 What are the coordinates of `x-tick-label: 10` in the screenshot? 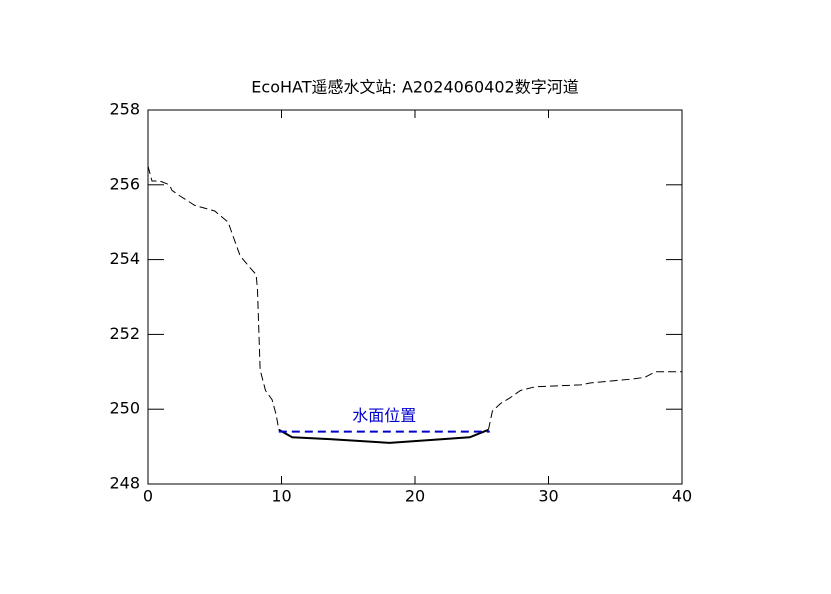 It's located at (281, 496).